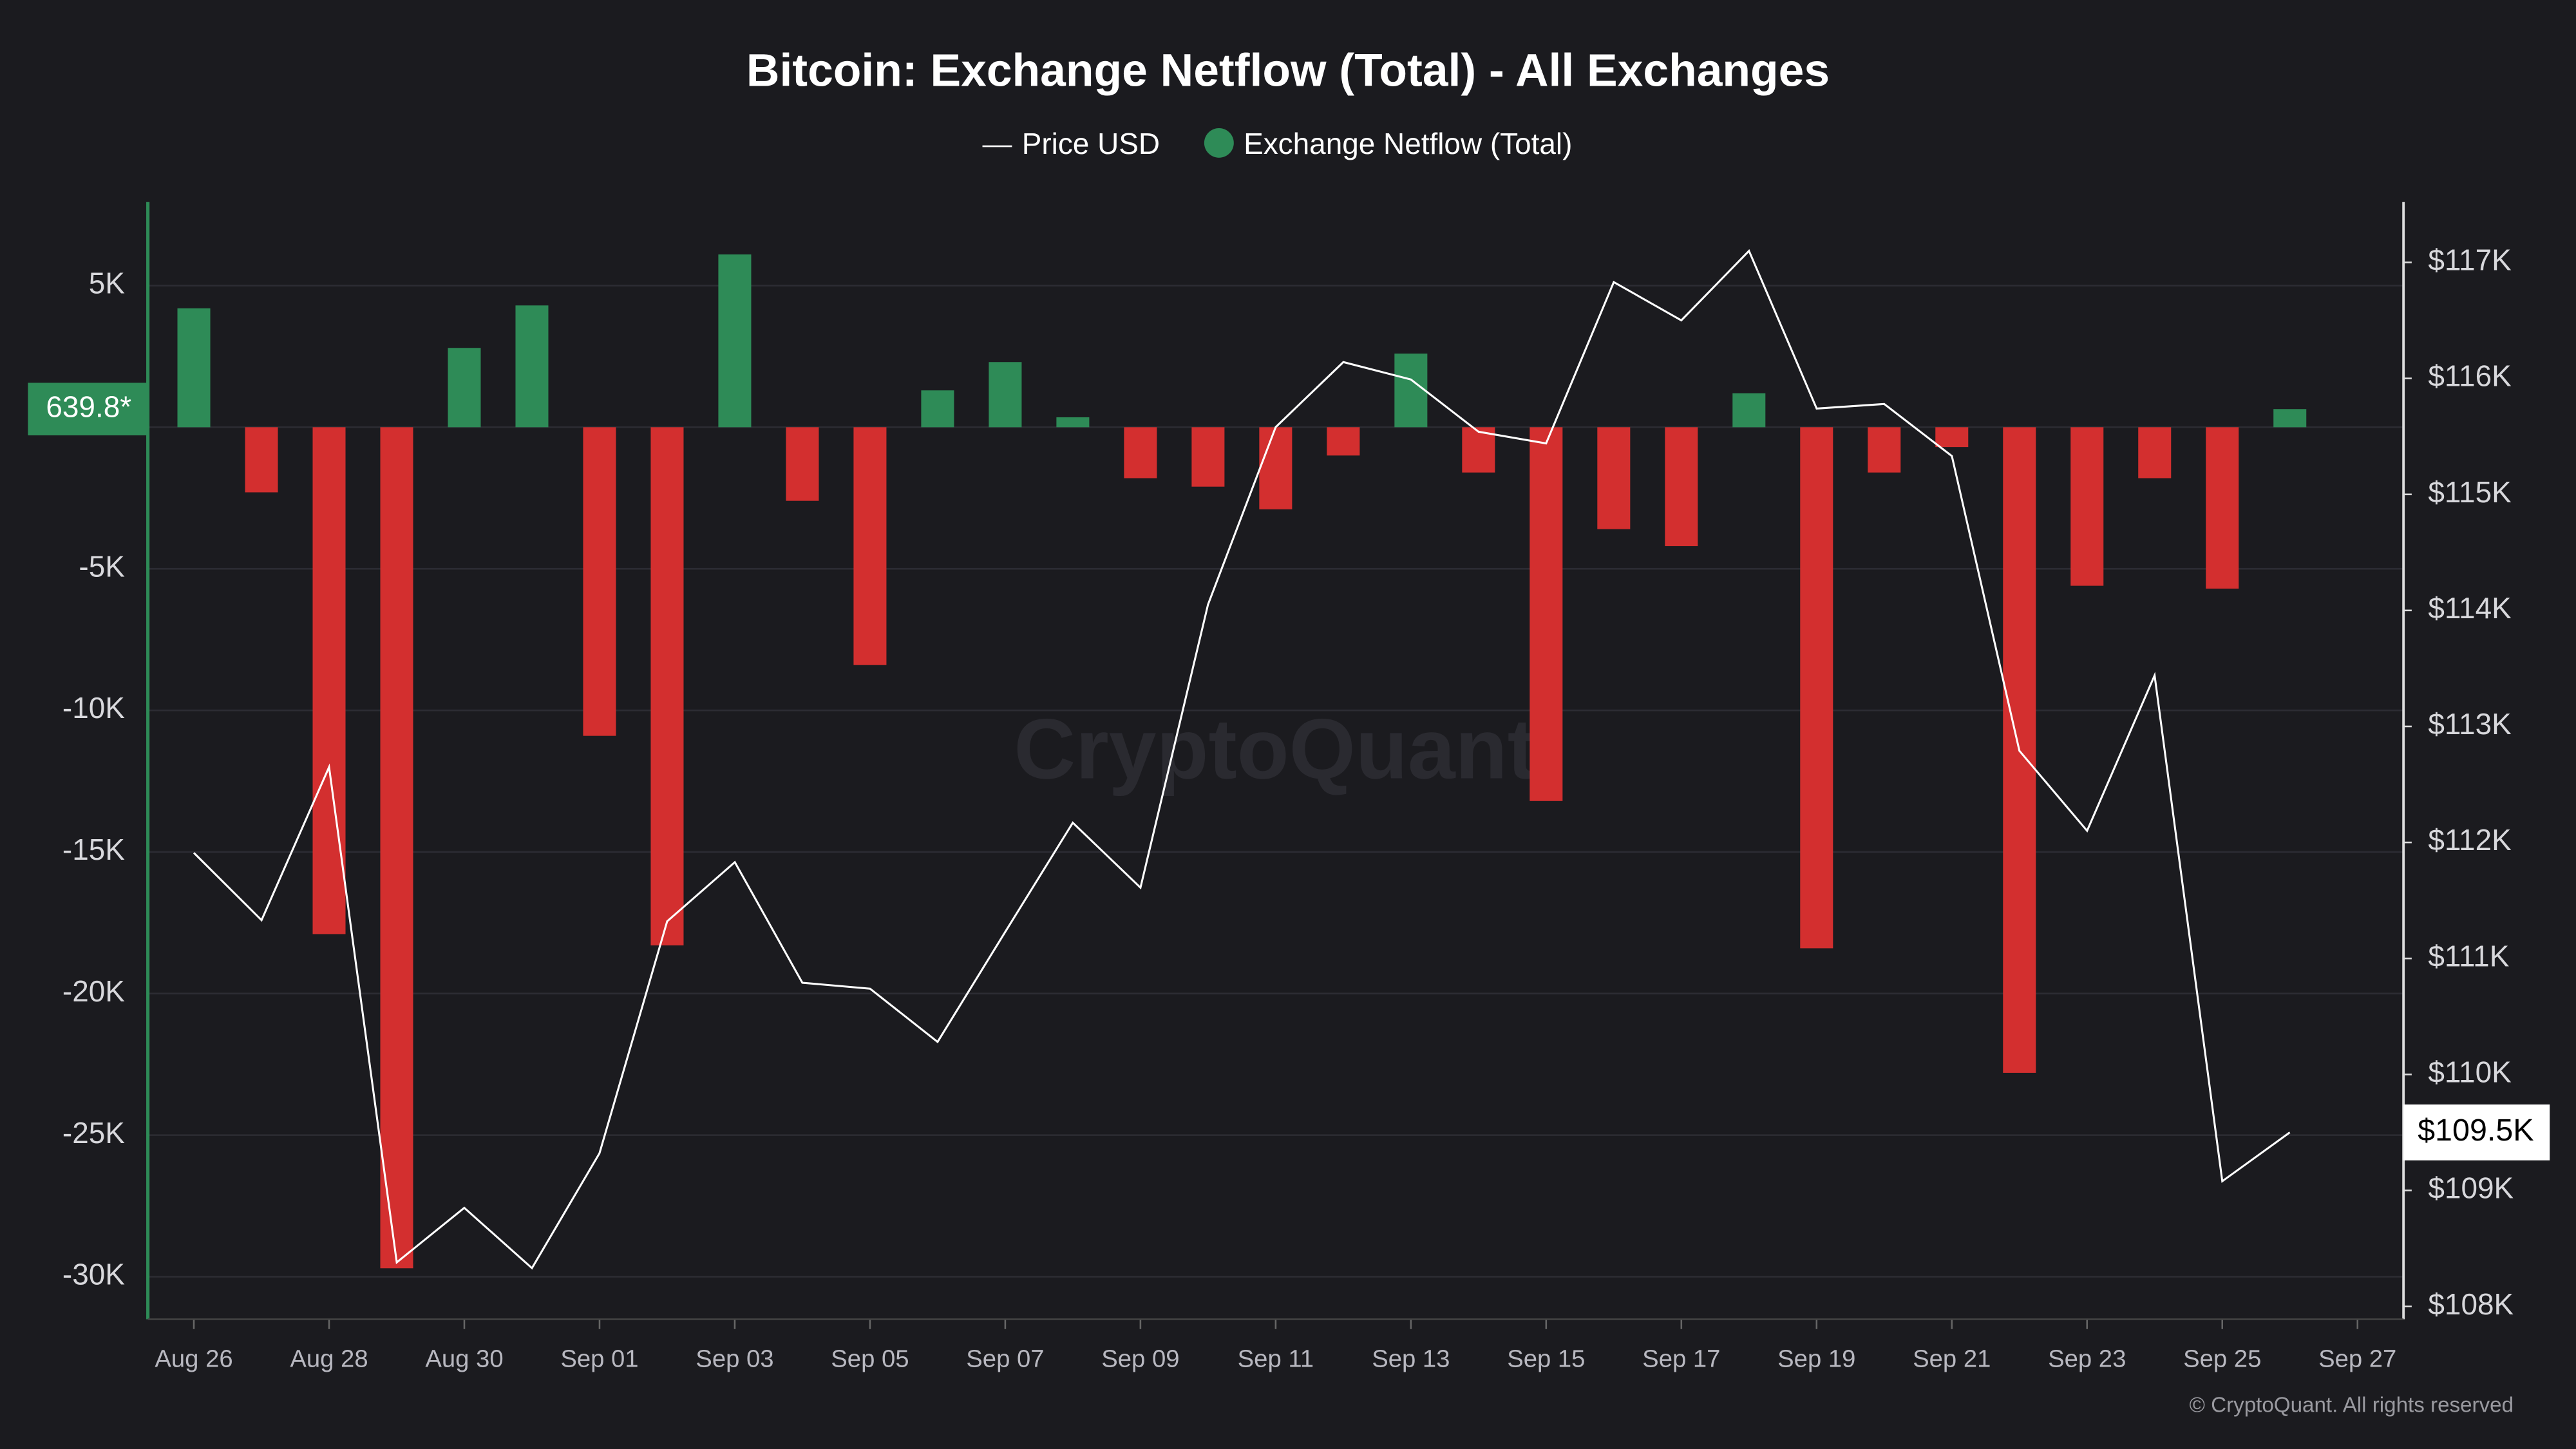 The height and width of the screenshot is (1449, 2576). I want to click on y2-tick-label: $111K, so click(2468, 955).